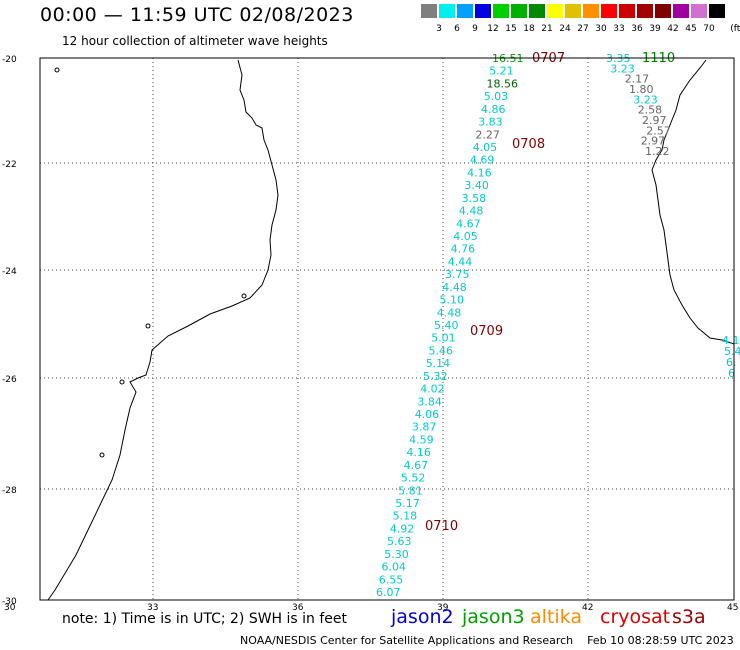 Image resolution: width=740 pixels, height=650 pixels. Describe the element at coordinates (413, 478) in the screenshot. I see `swh-value: 5.52` at that location.